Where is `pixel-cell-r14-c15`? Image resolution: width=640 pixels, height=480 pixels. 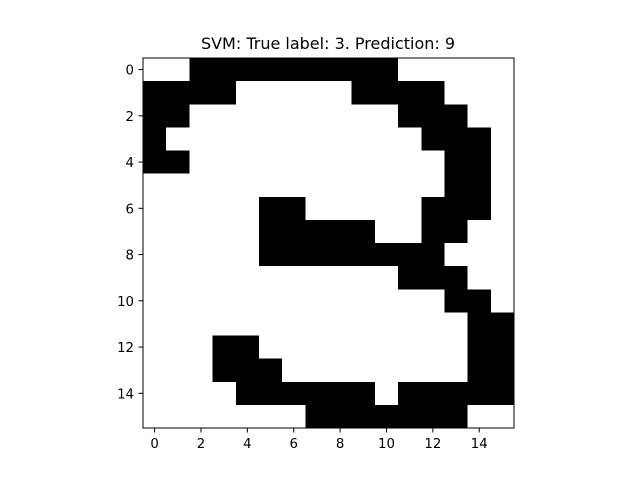 pixel-cell-r14-c15 is located at coordinates (502, 393).